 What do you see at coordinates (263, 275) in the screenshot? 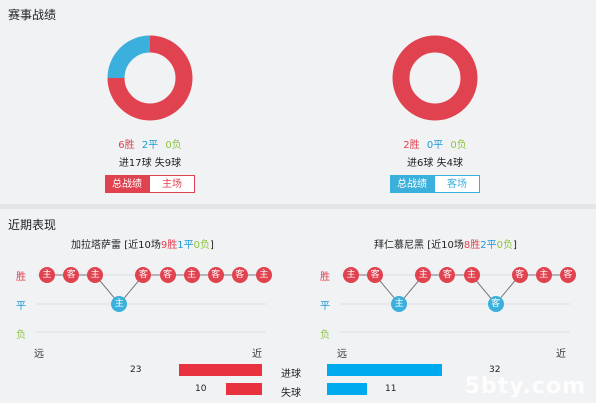
I see `left-form-dot-9: 主` at bounding box center [263, 275].